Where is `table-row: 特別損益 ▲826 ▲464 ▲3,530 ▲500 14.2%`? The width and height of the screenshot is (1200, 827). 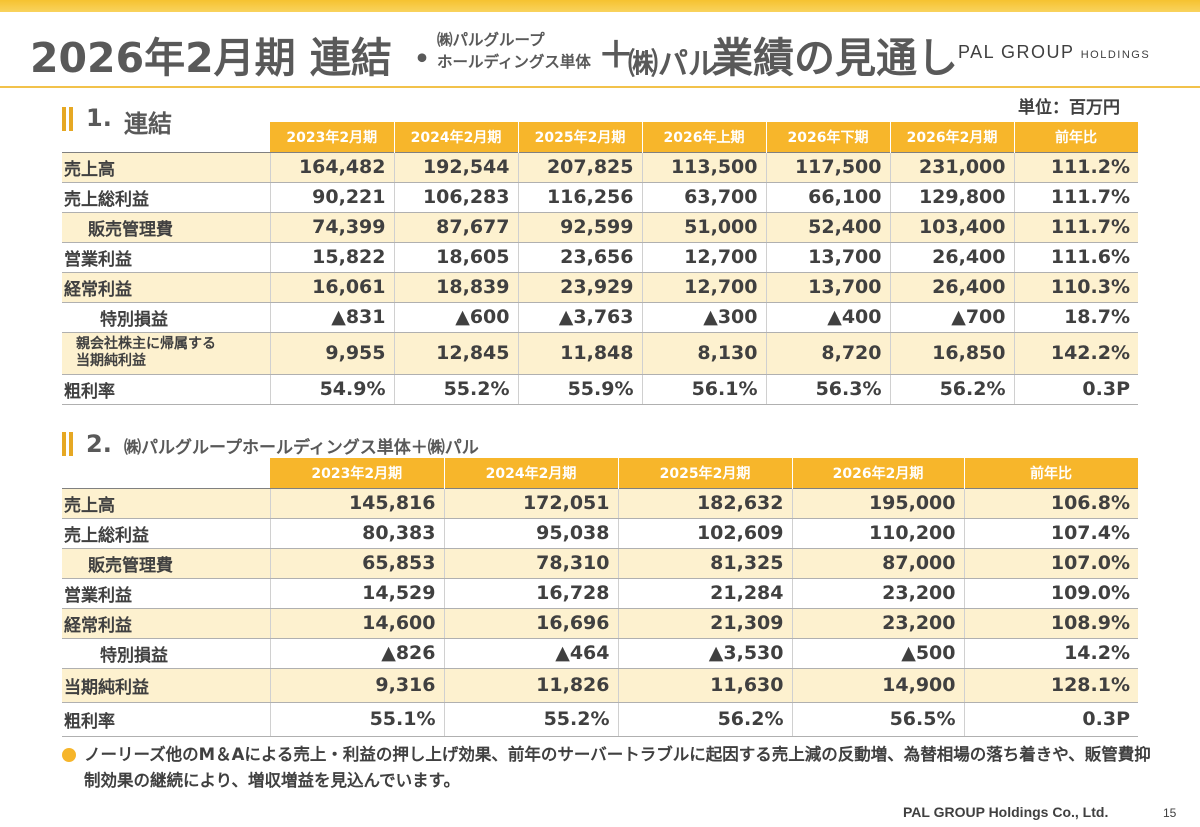 table-row: 特別損益 ▲826 ▲464 ▲3,530 ▲500 14.2% is located at coordinates (600, 653).